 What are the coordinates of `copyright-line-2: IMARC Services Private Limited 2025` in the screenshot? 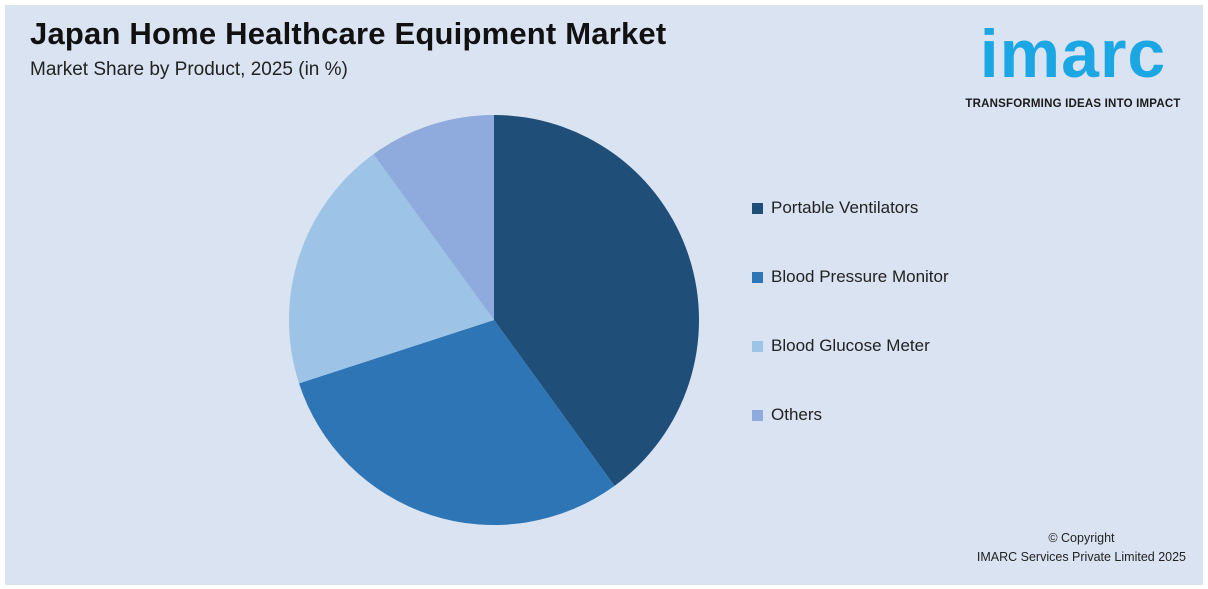 It's located at (1081, 557).